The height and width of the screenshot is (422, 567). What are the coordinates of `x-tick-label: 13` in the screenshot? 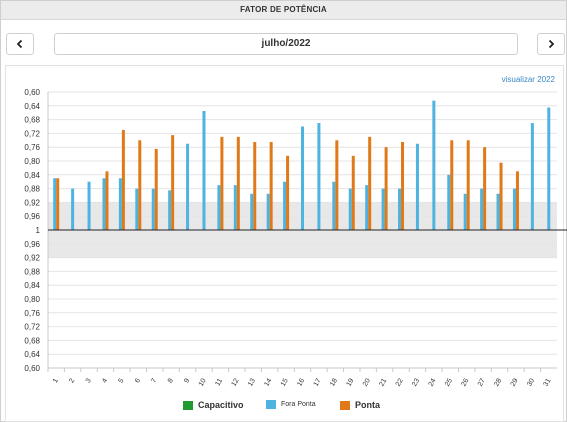 It's located at (252, 382).